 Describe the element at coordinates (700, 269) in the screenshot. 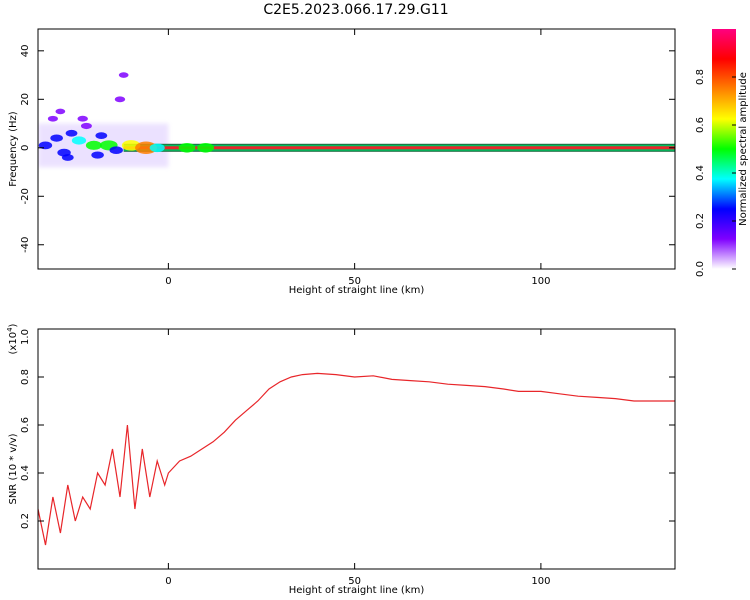

I see `colorbar-tick-label: 0.0` at that location.